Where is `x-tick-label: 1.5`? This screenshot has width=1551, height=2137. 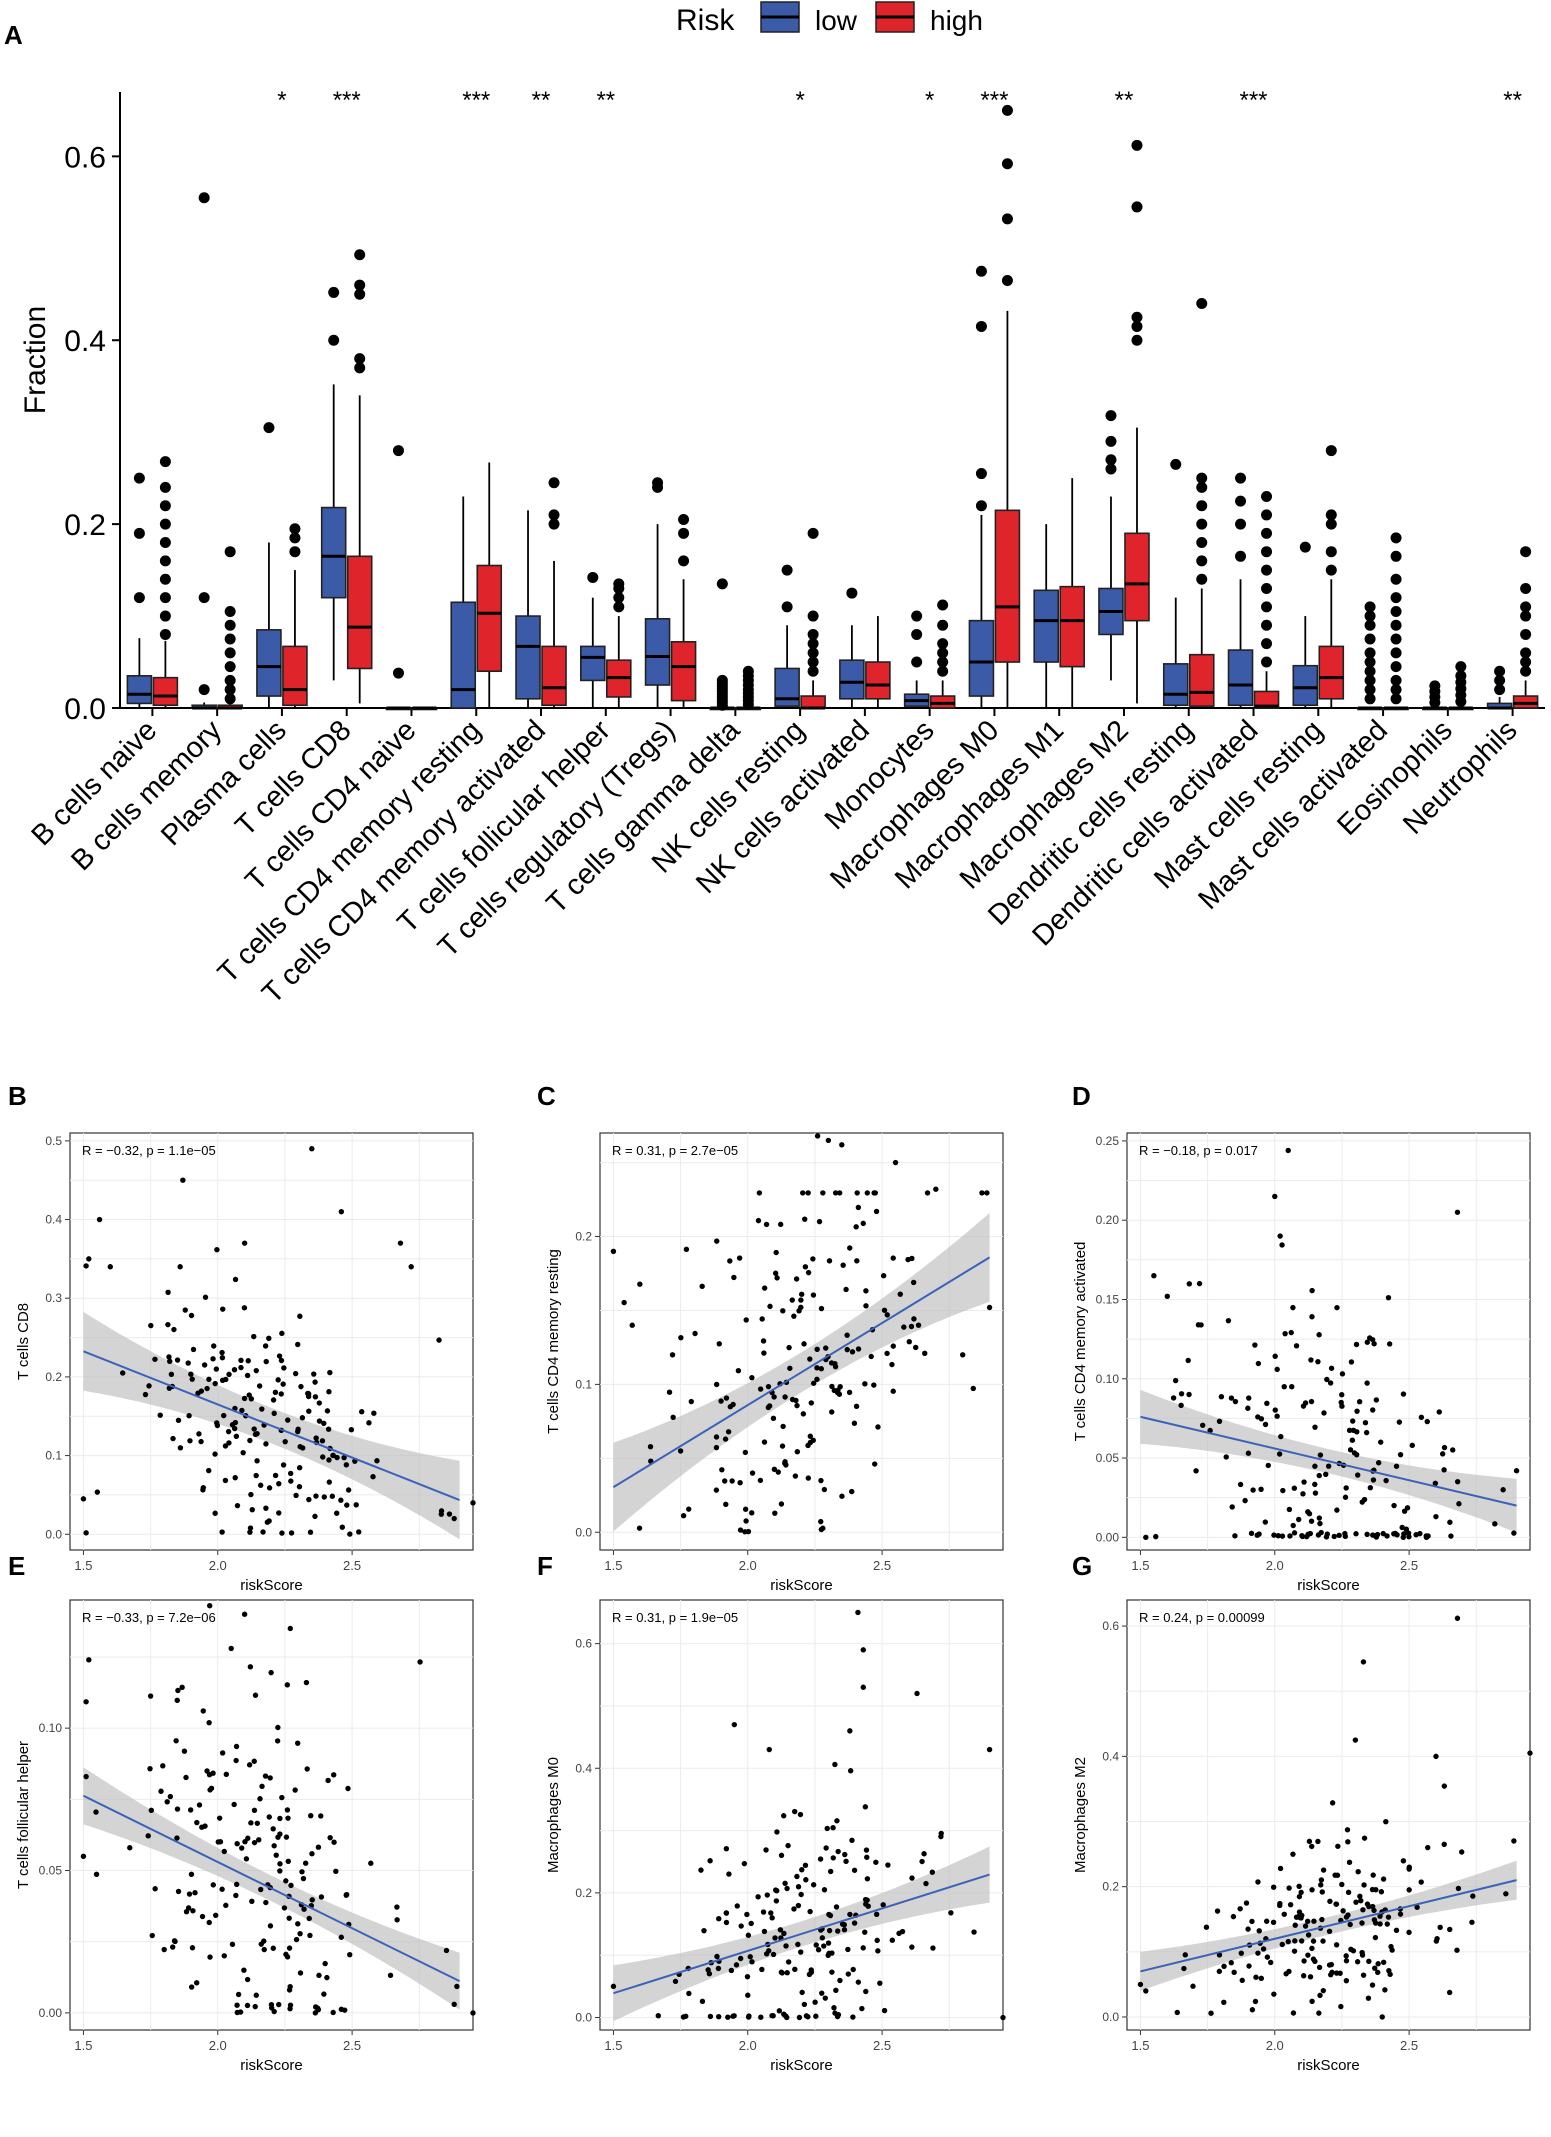
x-tick-label: 1.5 is located at coordinates (1140, 2045).